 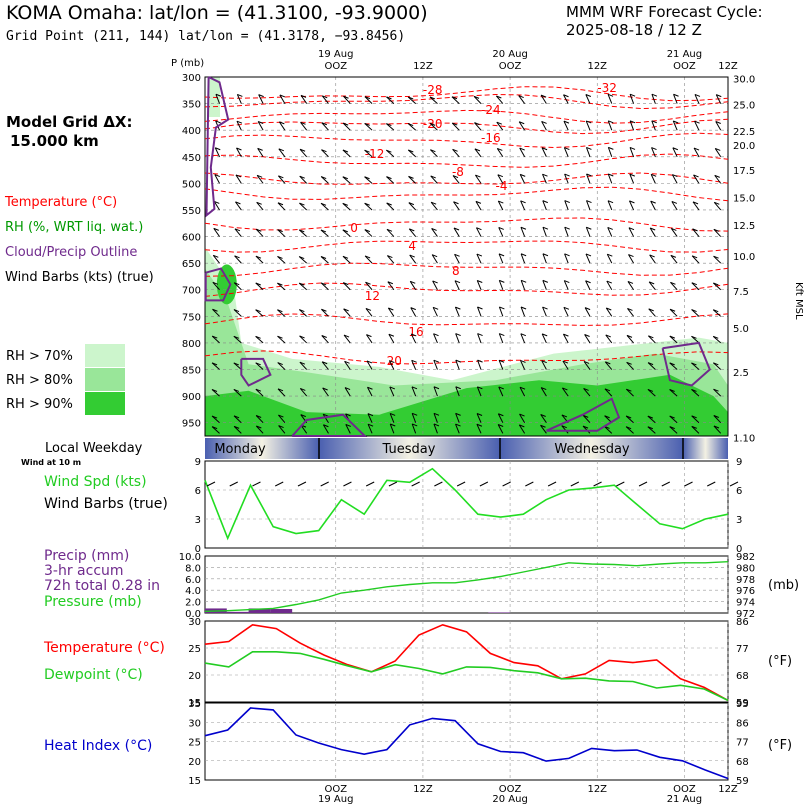 What do you see at coordinates (742, 704) in the screenshot?
I see `heat-panel-right-tick-label: 95` at bounding box center [742, 704].